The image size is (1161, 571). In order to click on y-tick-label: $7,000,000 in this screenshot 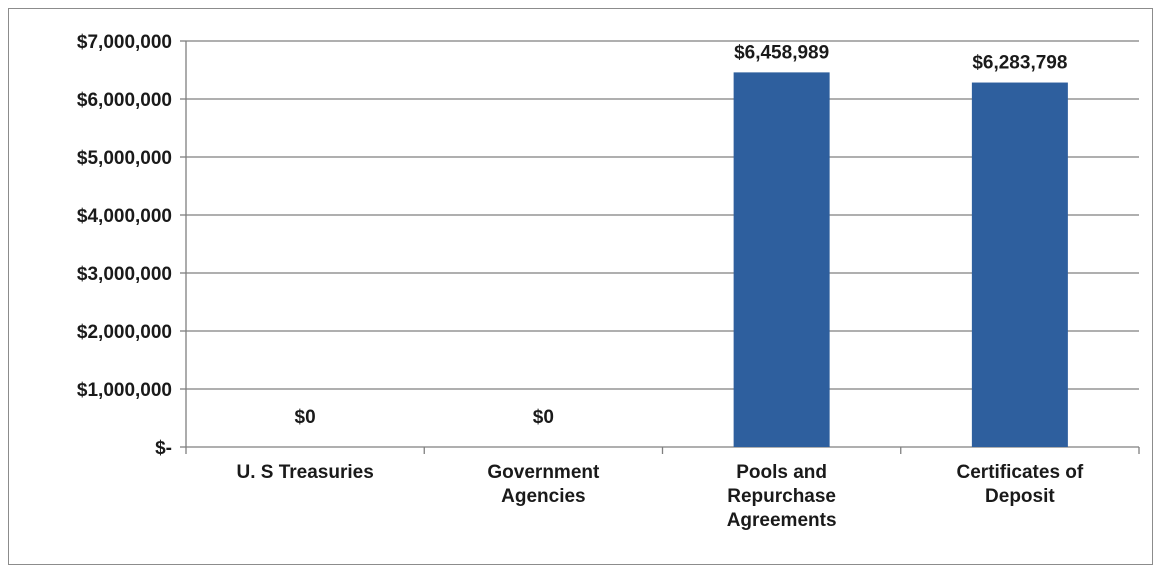, I will do `click(124, 42)`.